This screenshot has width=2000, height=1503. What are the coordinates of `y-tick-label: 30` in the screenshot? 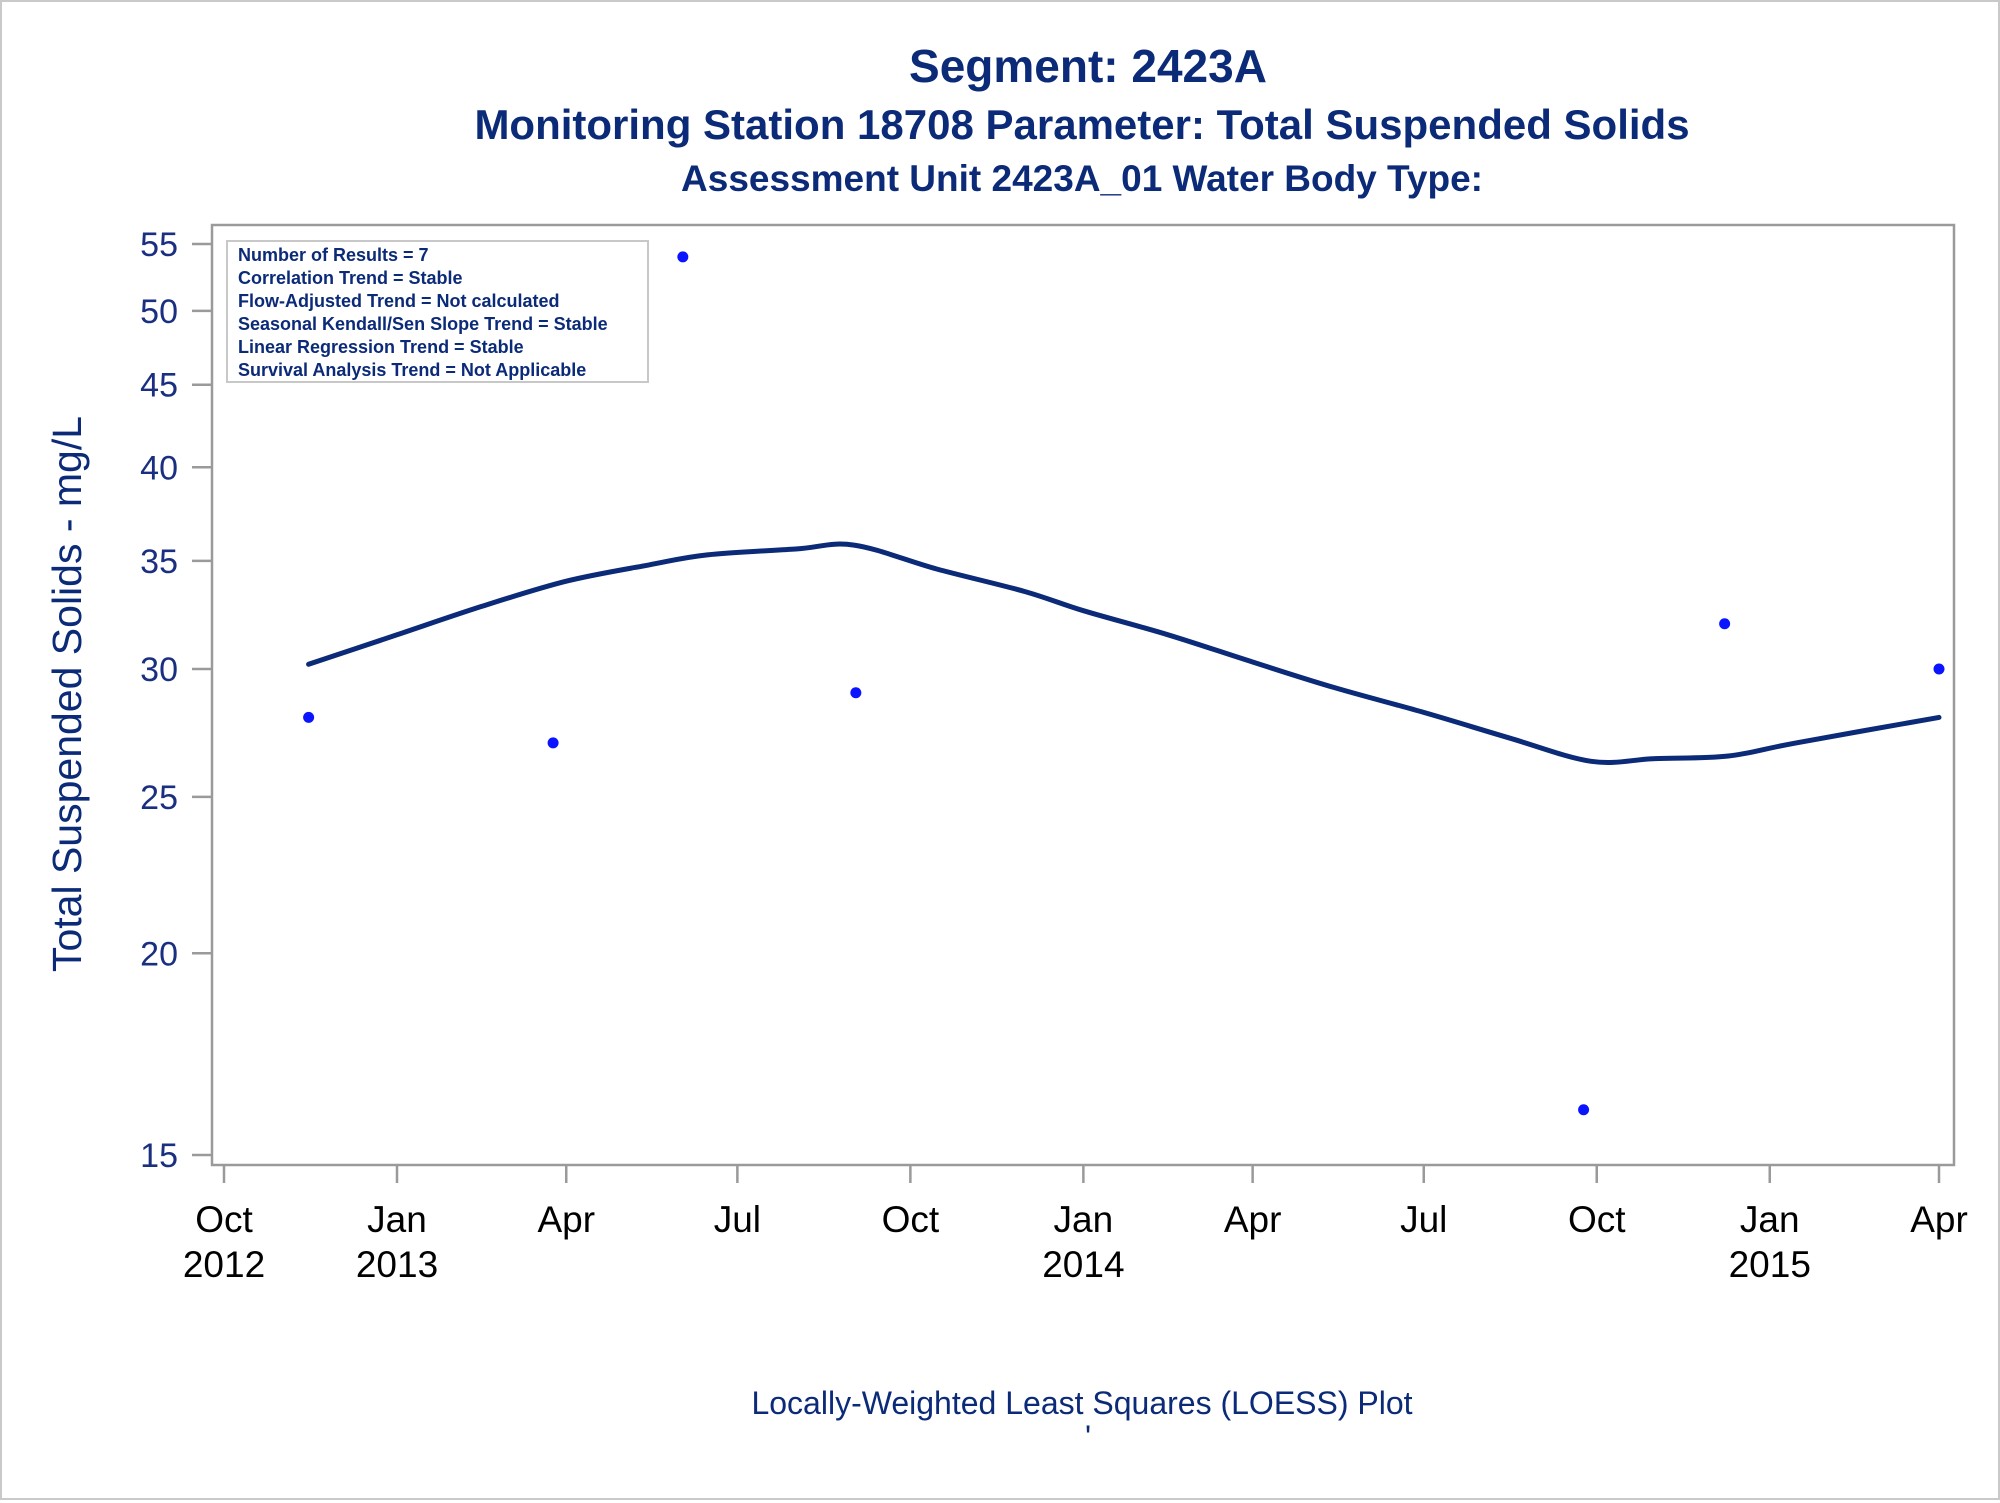 It's located at (159, 670).